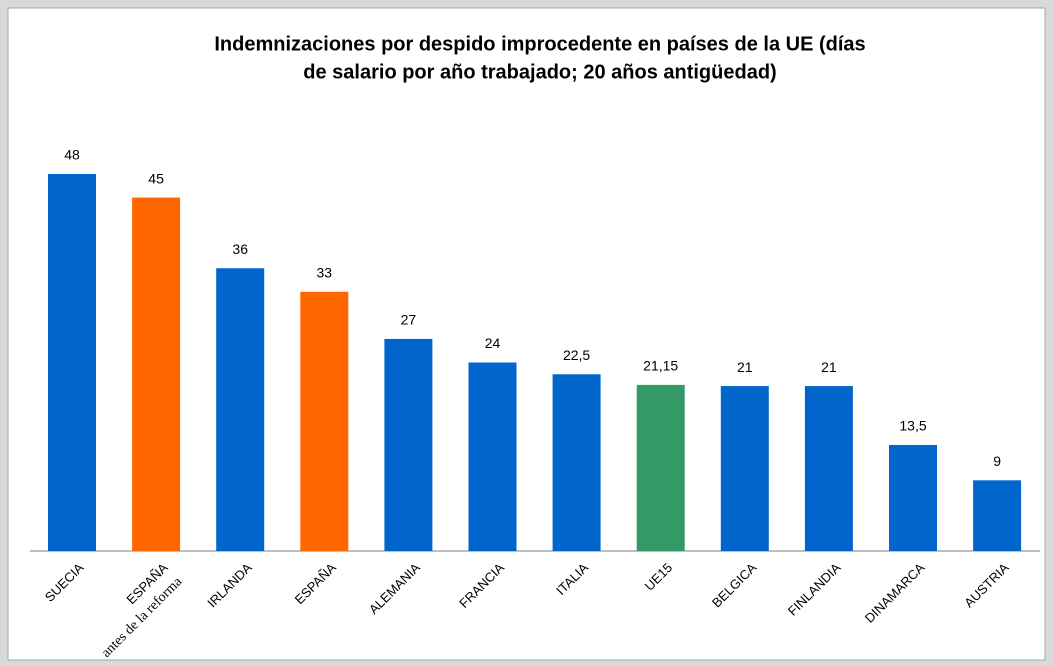 The width and height of the screenshot is (1053, 666). Describe the element at coordinates (156, 178) in the screenshot. I see `value-label: 45` at that location.